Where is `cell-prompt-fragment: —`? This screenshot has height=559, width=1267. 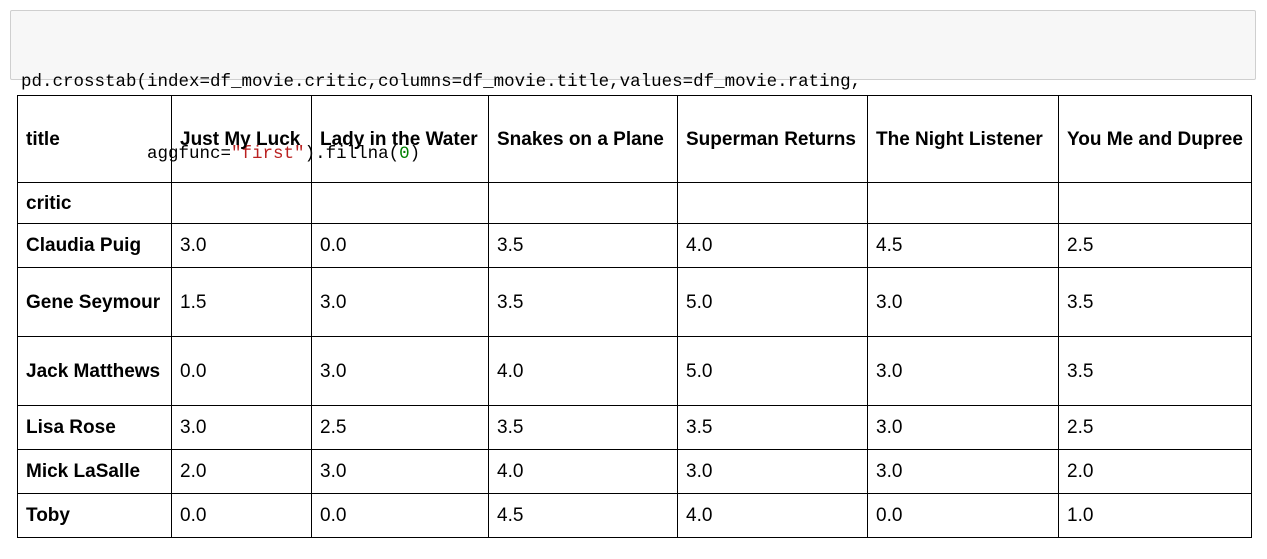 cell-prompt-fragment: — is located at coordinates (33, 2).